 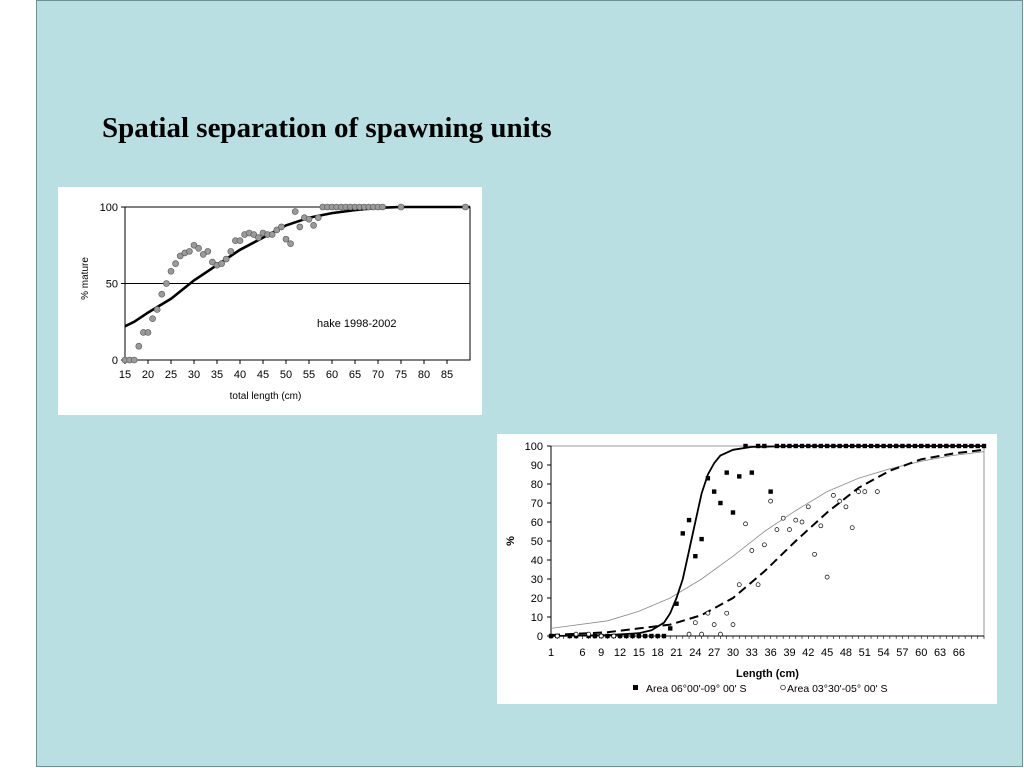 What do you see at coordinates (424, 375) in the screenshot?
I see `x-tick-label: 80` at bounding box center [424, 375].